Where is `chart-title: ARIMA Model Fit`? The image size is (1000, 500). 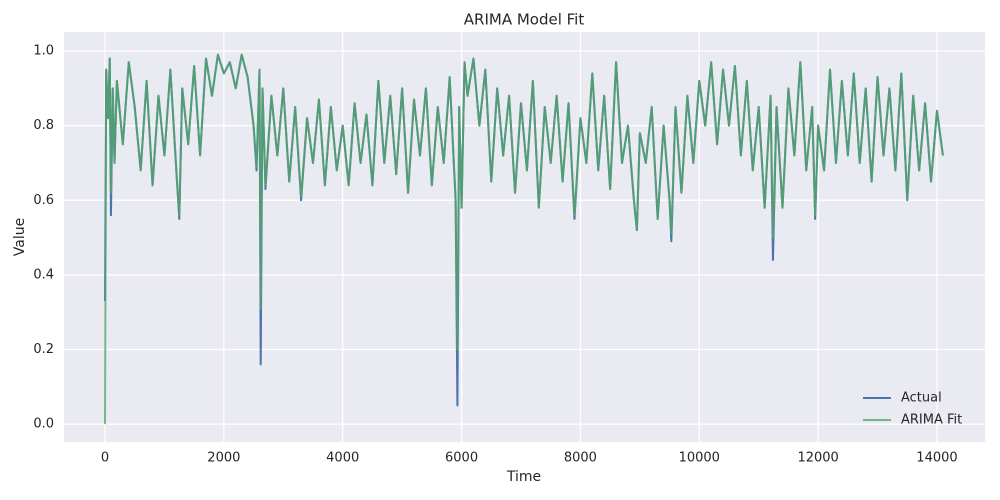
chart-title: ARIMA Model Fit is located at coordinates (524, 20).